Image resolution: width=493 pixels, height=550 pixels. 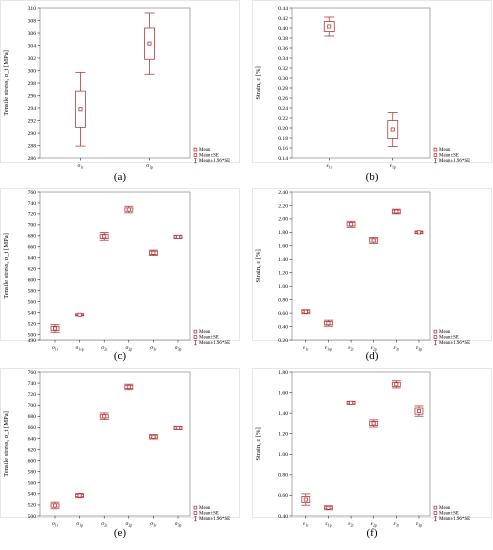 What do you see at coordinates (32, 335) in the screenshot?
I see `y-tick-label: 500` at bounding box center [32, 335].